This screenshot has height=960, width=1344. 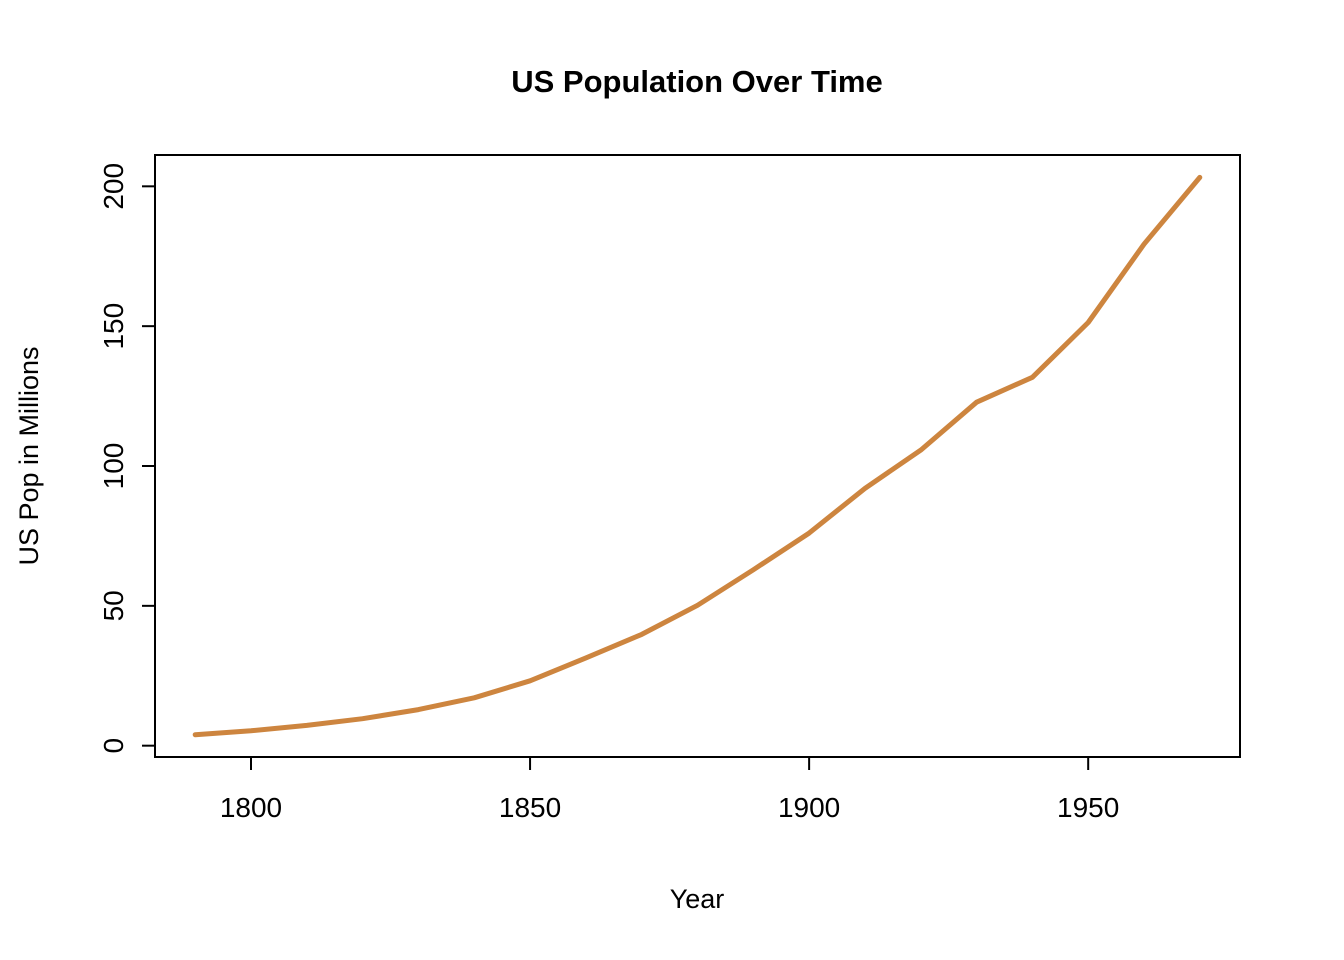 What do you see at coordinates (697, 899) in the screenshot?
I see `x-axis-label: Year` at bounding box center [697, 899].